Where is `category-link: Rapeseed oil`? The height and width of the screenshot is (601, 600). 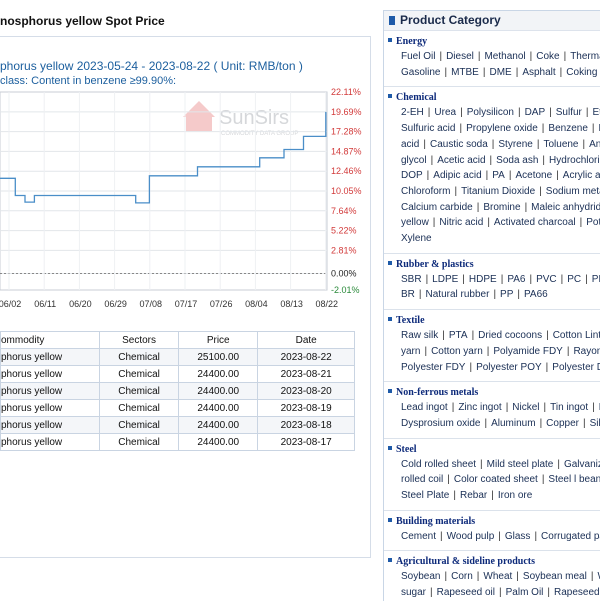 category-link: Rapeseed oil is located at coordinates (466, 592).